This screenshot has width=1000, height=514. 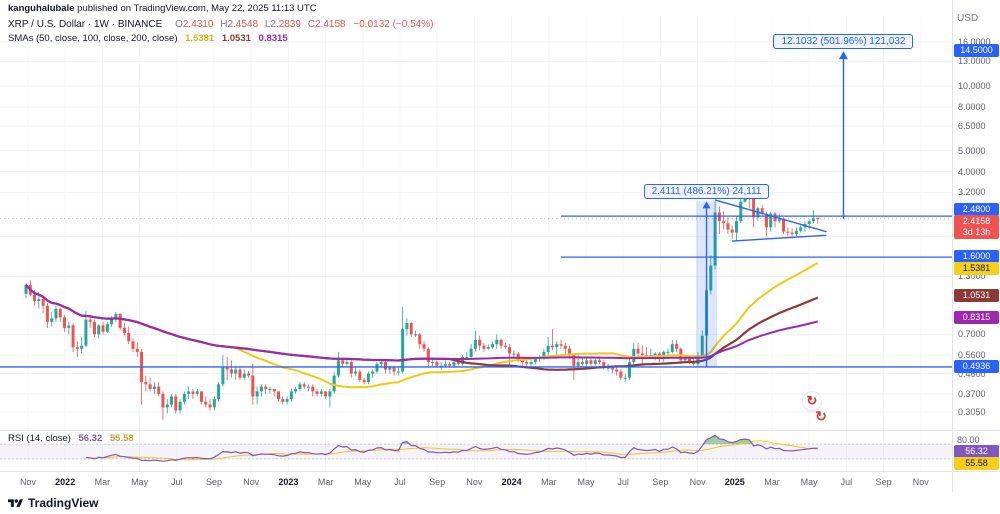 What do you see at coordinates (511, 482) in the screenshot?
I see `time-label-2024: 2024` at bounding box center [511, 482].